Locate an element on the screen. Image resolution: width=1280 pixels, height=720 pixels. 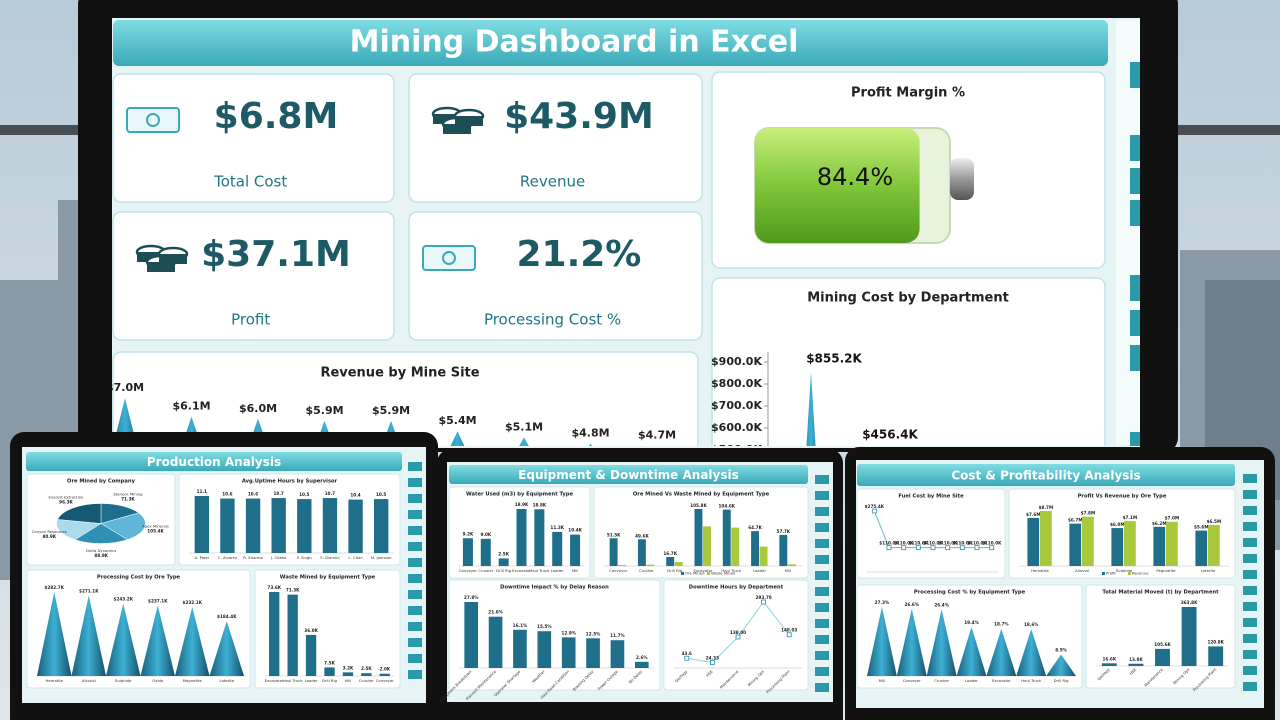
value-label: $6.0M is located at coordinates (1117, 524).